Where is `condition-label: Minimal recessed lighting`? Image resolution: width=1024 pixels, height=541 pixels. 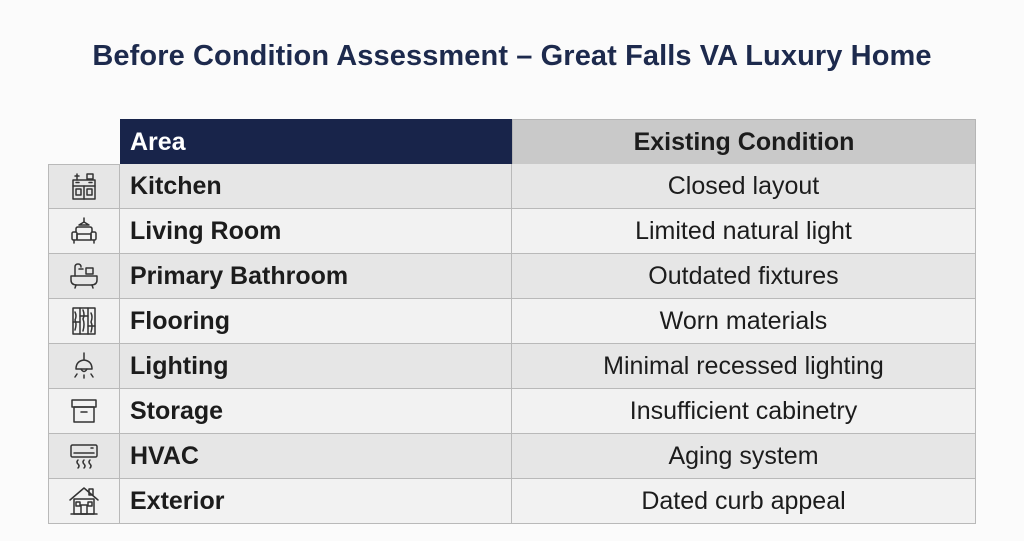 condition-label: Minimal recessed lighting is located at coordinates (744, 366).